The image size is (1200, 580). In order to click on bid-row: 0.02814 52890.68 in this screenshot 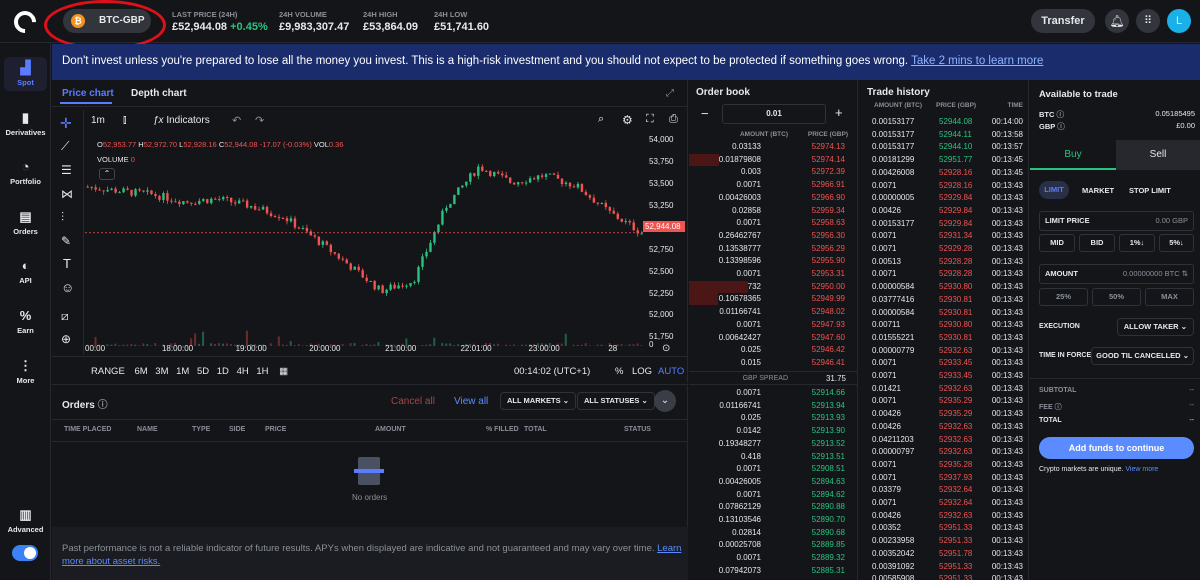, I will do `click(773, 533)`.